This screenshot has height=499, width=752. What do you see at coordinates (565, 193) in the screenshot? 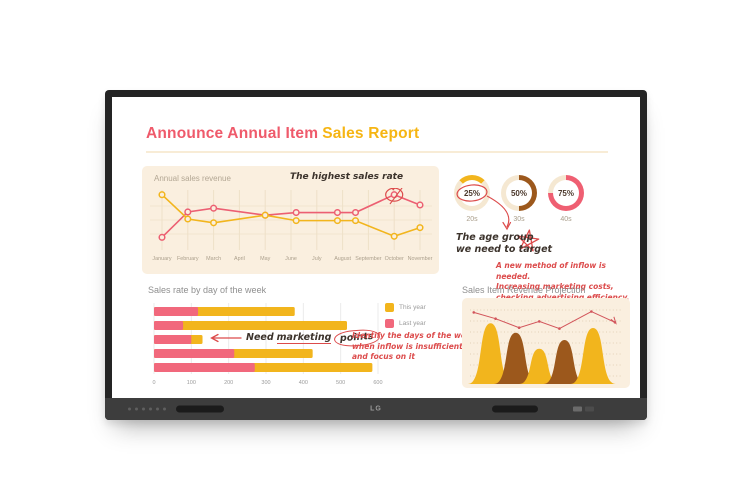
I see `donut-value: 75%` at bounding box center [565, 193].